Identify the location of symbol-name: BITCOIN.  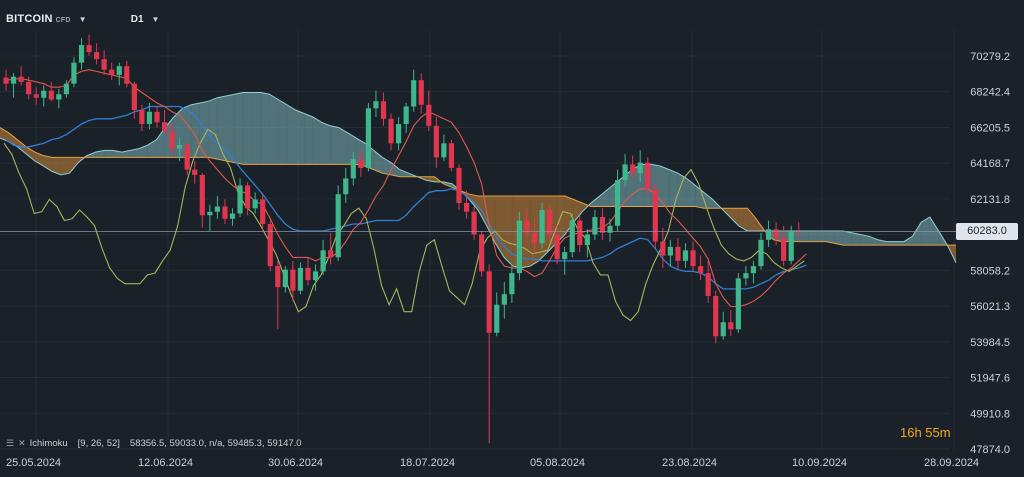
(29, 19).